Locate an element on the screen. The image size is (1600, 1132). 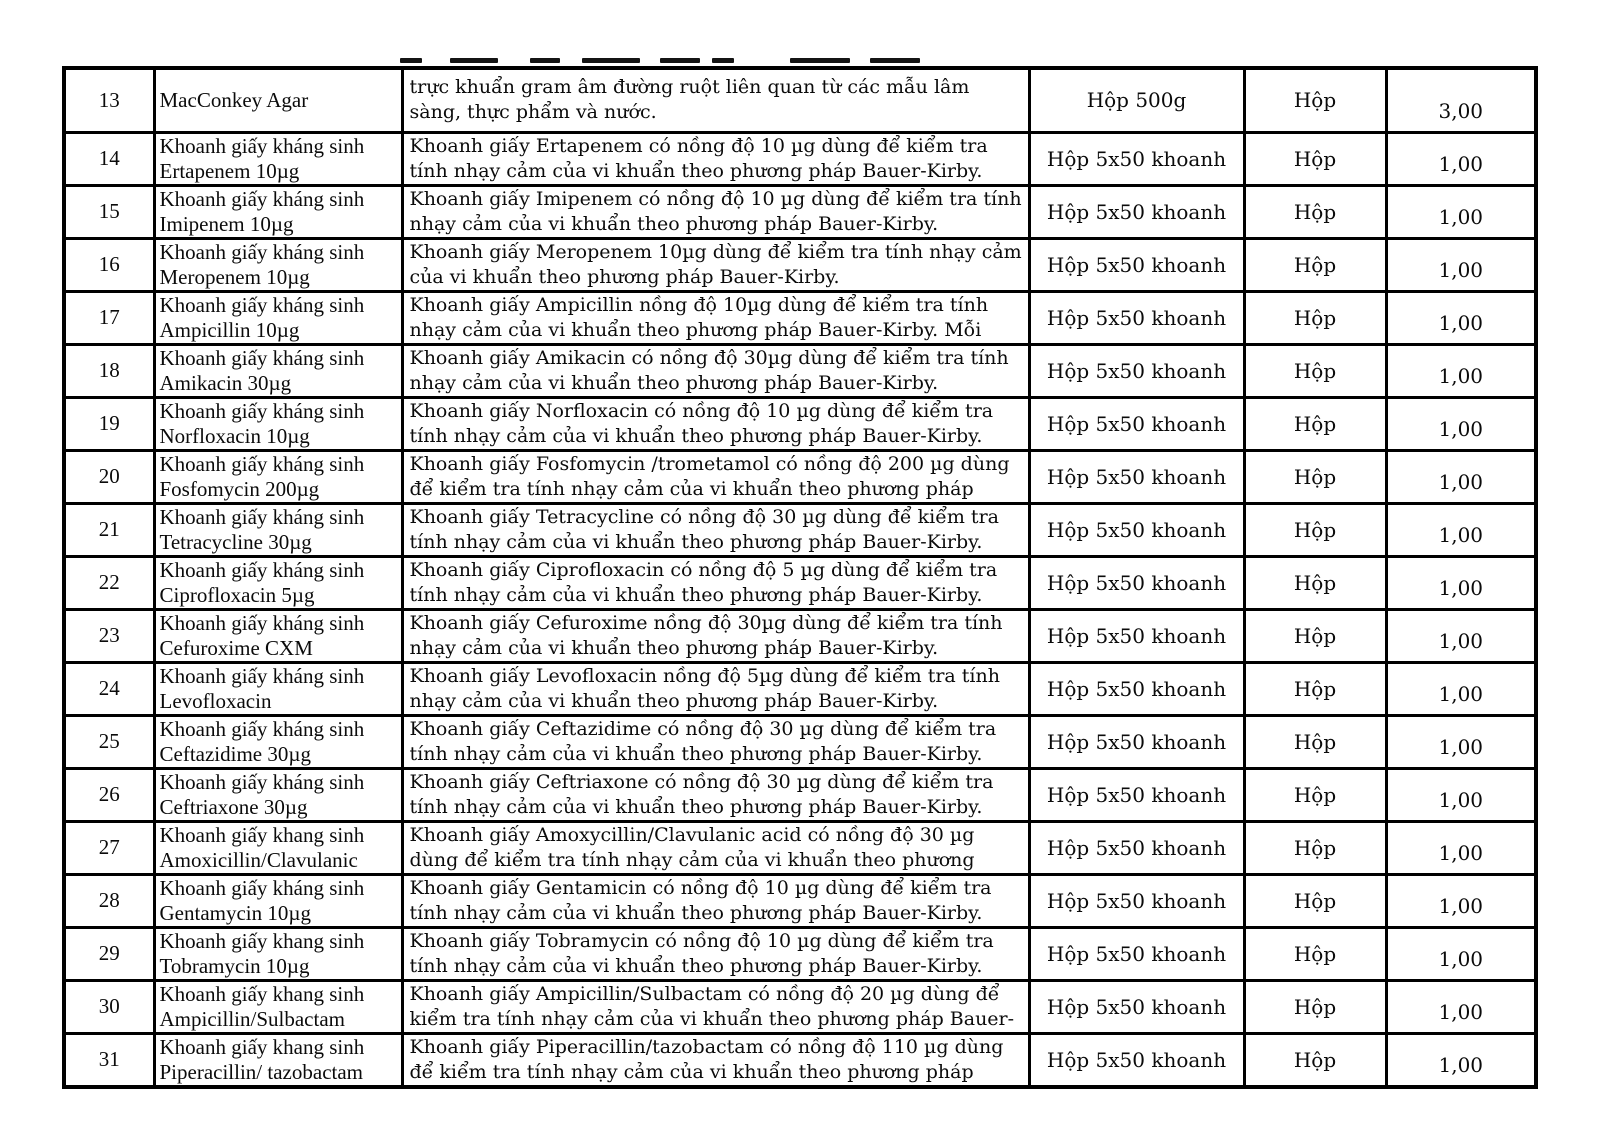
item-name-cell: Khoanh giấy kháng sinh Tetracycline 30µg is located at coordinates (278, 529).